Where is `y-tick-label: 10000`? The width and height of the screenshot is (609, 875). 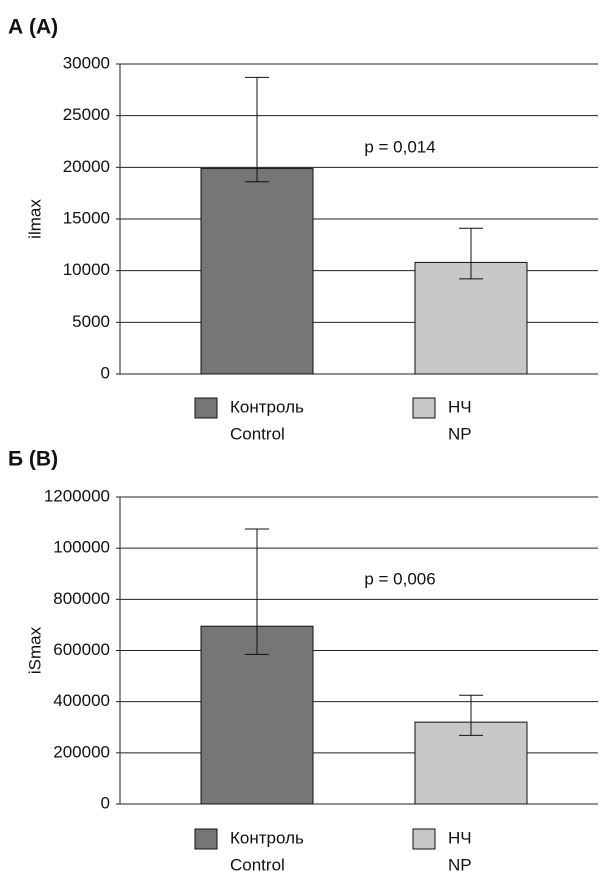
y-tick-label: 10000 is located at coordinates (86, 269).